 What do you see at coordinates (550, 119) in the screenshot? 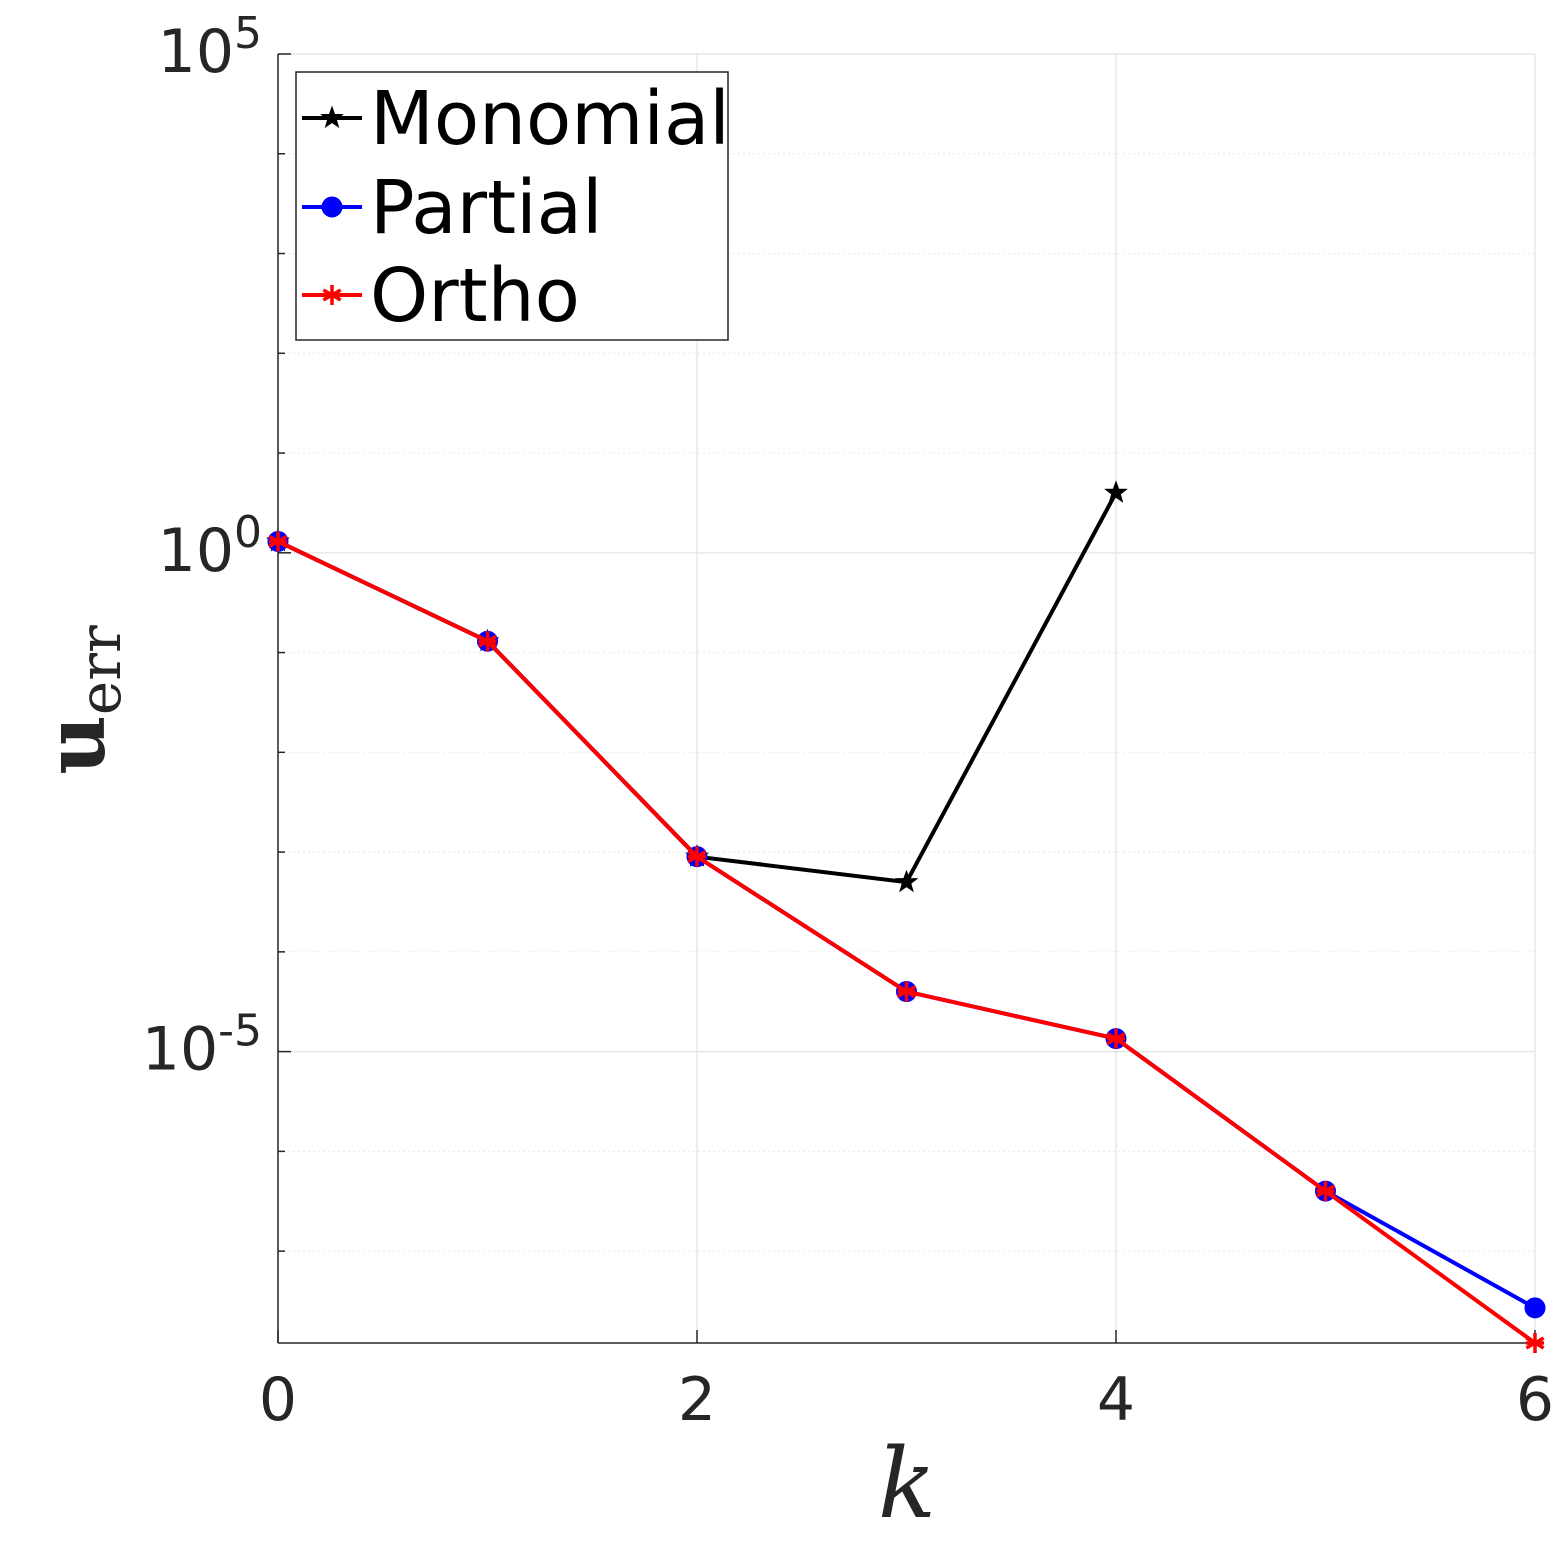
I see `legend-label: Monomial` at bounding box center [550, 119].